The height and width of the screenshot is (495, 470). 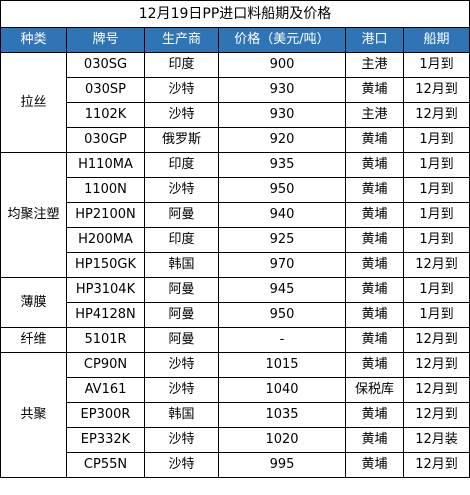 I want to click on table-row: 薄膜 HP3104K 阿曼 945 黄埔 1月到, so click(x=235, y=302).